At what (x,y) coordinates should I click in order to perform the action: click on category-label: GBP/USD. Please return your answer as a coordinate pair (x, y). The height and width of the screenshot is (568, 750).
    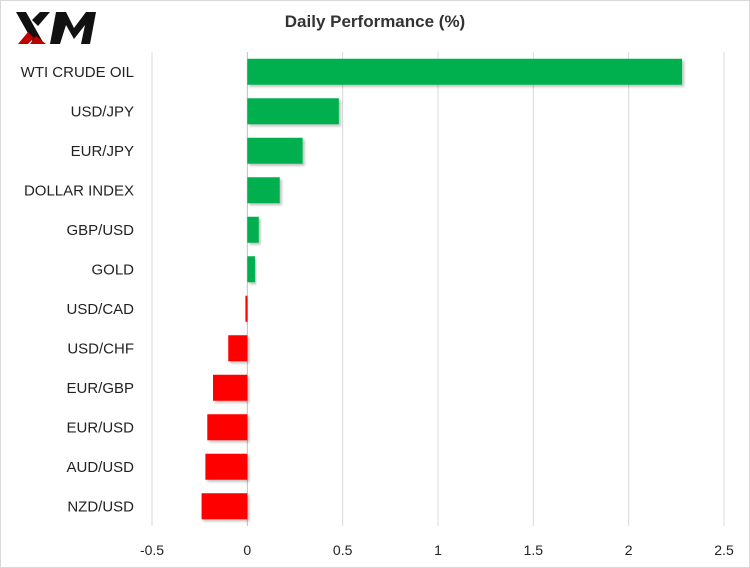
    Looking at the image, I should click on (100, 230).